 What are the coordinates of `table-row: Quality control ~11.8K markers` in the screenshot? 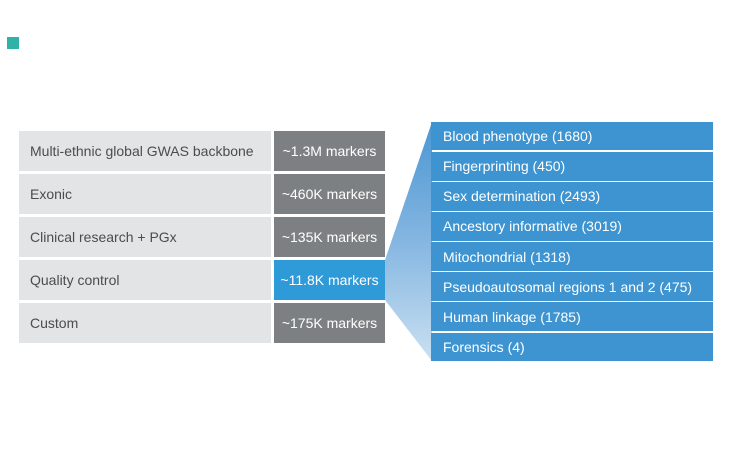 It's located at (202, 280).